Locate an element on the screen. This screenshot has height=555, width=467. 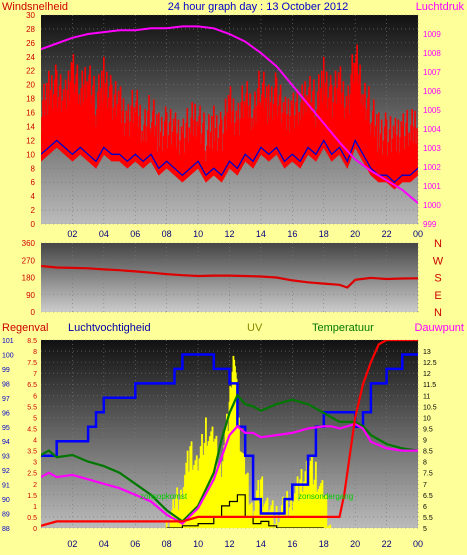
tick-label-temperature: 6.5 is located at coordinates (428, 496).